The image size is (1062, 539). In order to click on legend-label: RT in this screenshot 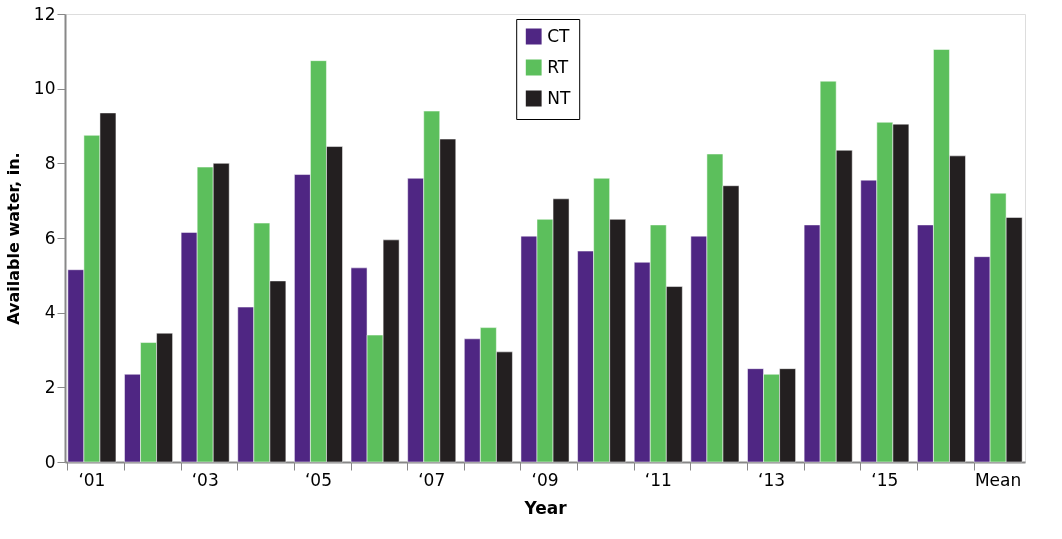, I will do `click(558, 66)`.